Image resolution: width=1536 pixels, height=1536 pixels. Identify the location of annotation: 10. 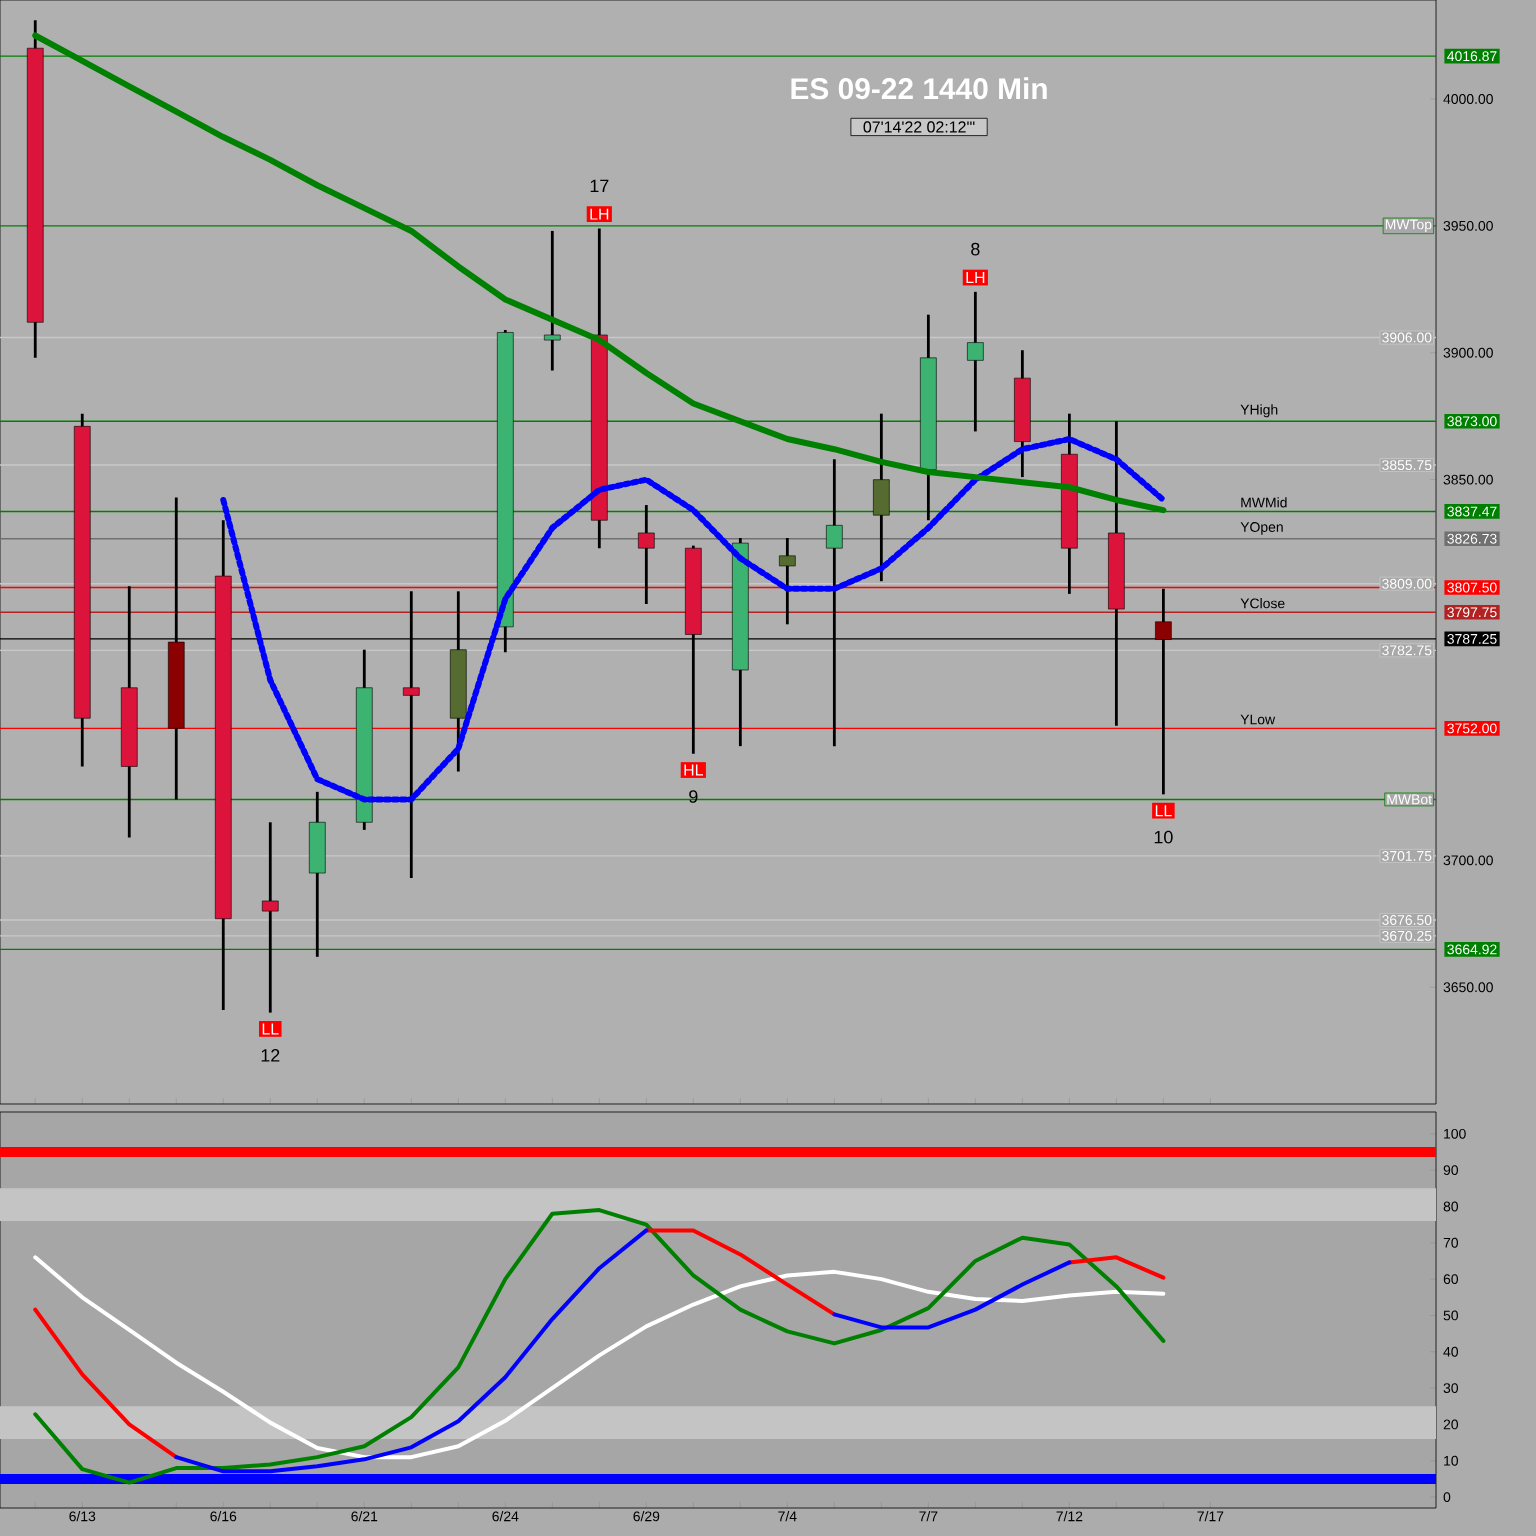
(1163, 837).